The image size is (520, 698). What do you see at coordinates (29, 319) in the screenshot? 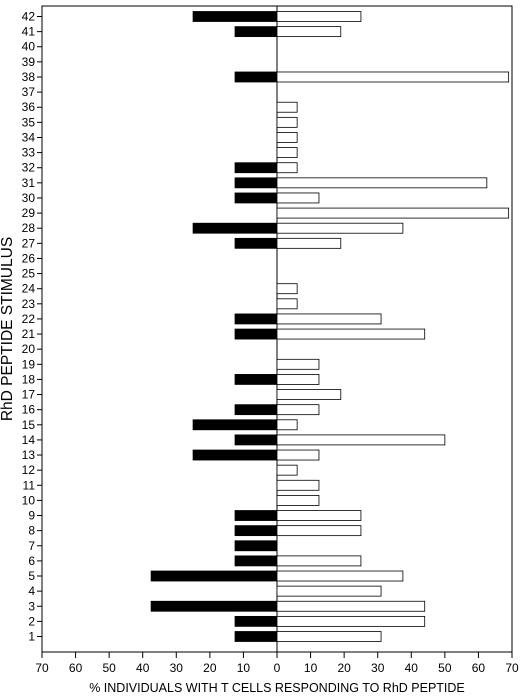
I see `y-tick-label: 22` at bounding box center [29, 319].